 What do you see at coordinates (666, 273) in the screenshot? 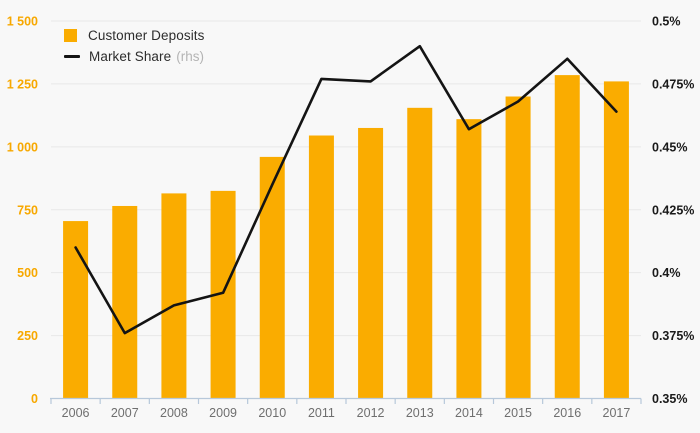
I see `right-axis-tick-label: 0.4%` at bounding box center [666, 273].